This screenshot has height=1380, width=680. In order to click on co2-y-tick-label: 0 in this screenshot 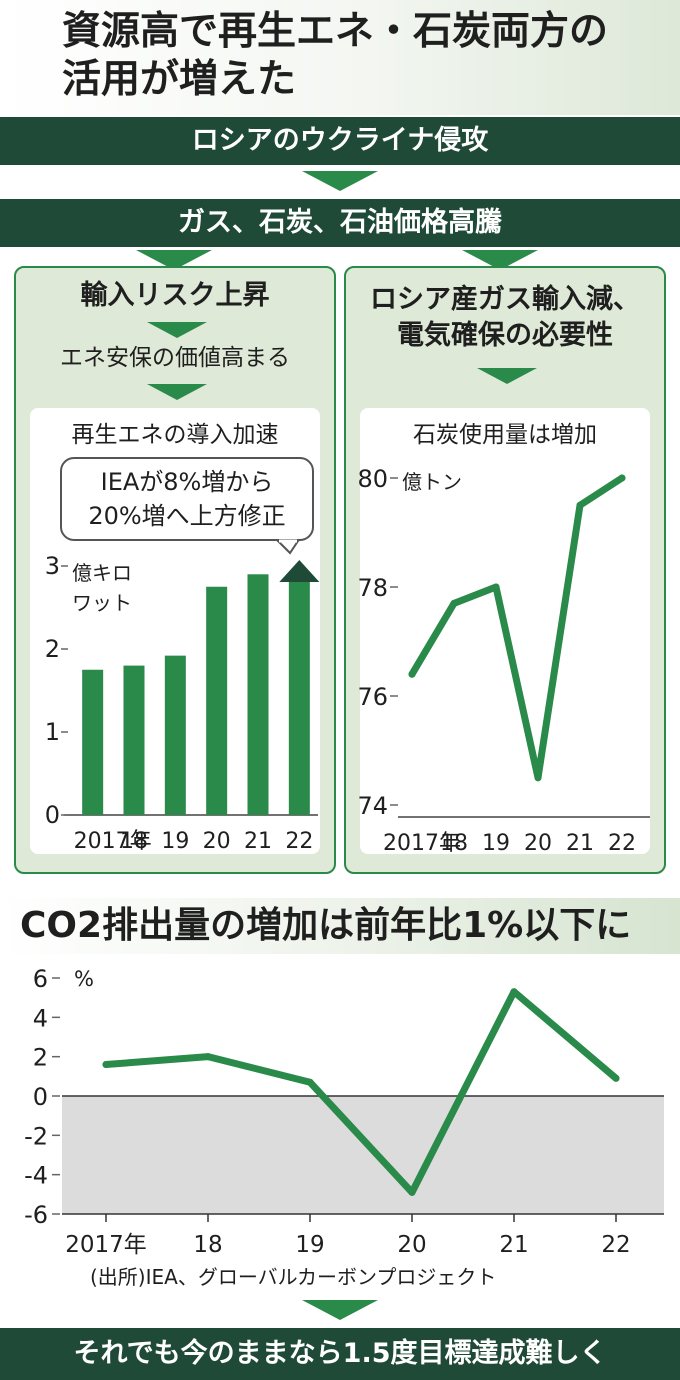, I will do `click(40, 1097)`.